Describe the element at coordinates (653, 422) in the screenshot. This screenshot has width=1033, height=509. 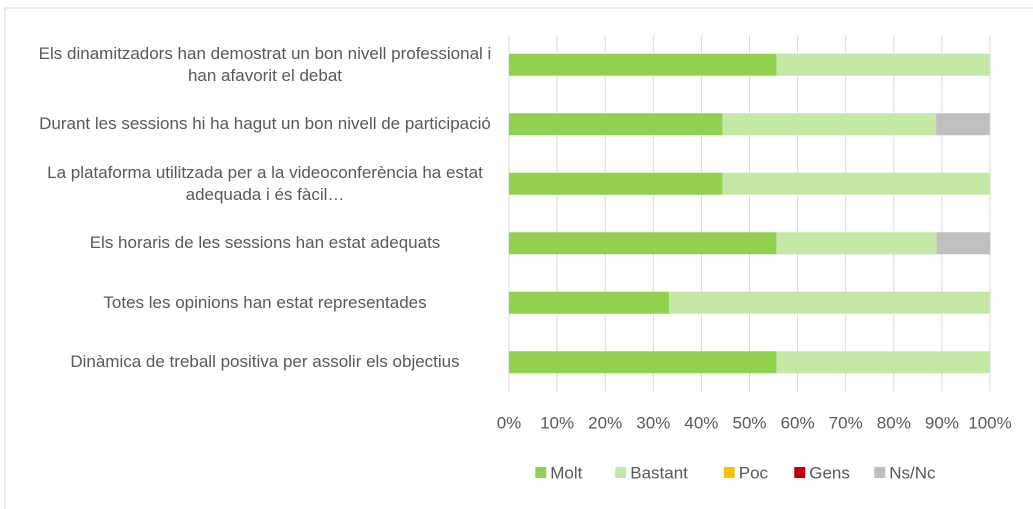
I see `x-tick-label: 30%` at that location.